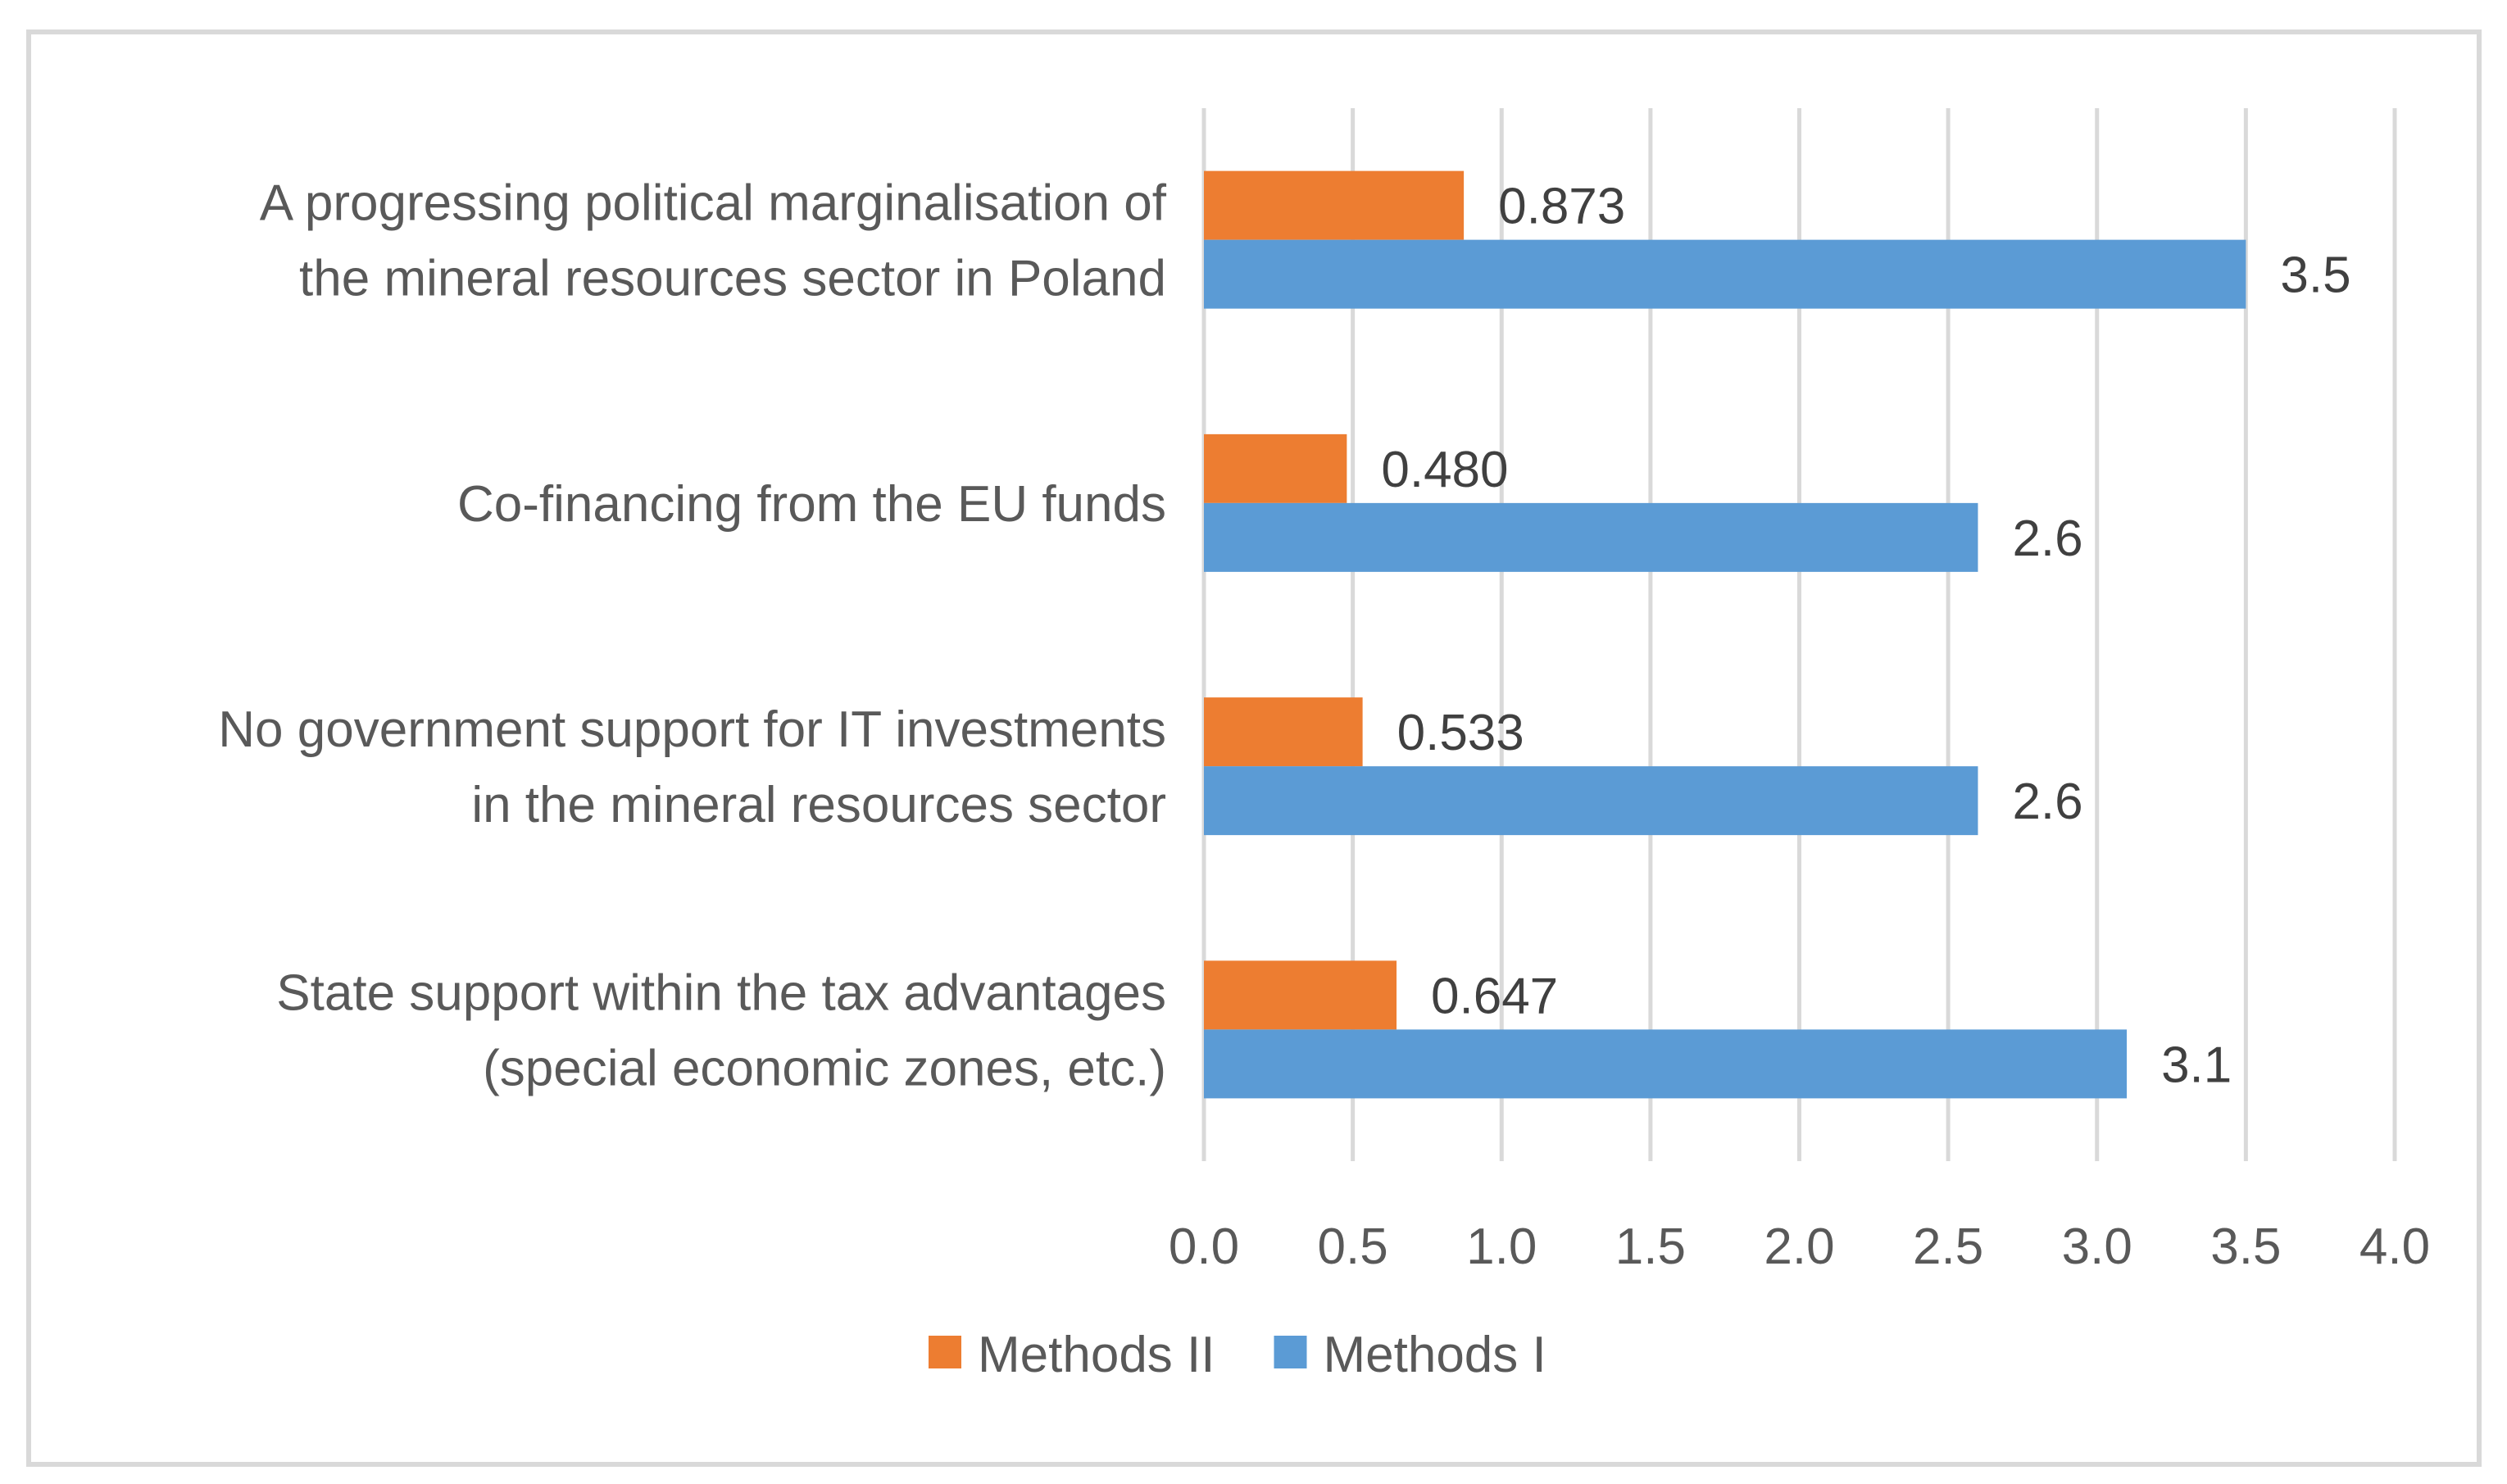 The image size is (2507, 1484). Describe the element at coordinates (1096, 1355) in the screenshot. I see `legend-label: Methods II` at that location.